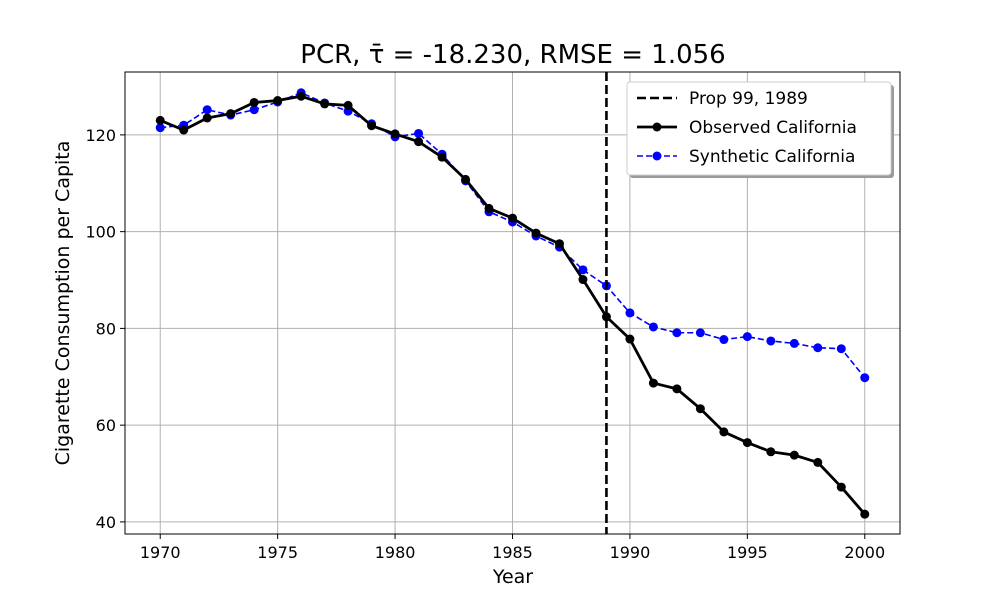 This screenshot has width=1000, height=600. Describe the element at coordinates (630, 552) in the screenshot. I see `x-tick-label: 1990` at that location.